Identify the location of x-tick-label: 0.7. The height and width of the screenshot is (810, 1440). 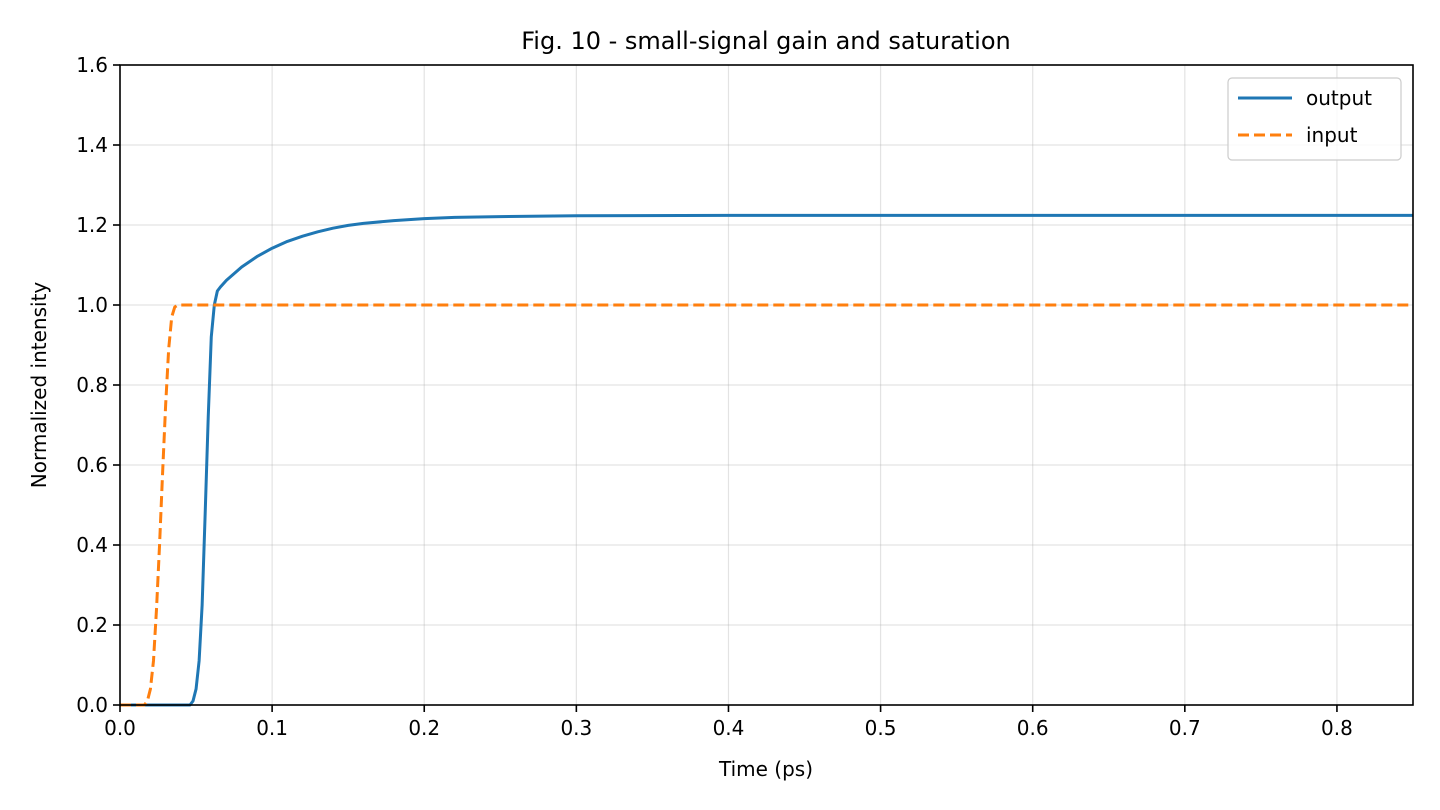
(1185, 728).